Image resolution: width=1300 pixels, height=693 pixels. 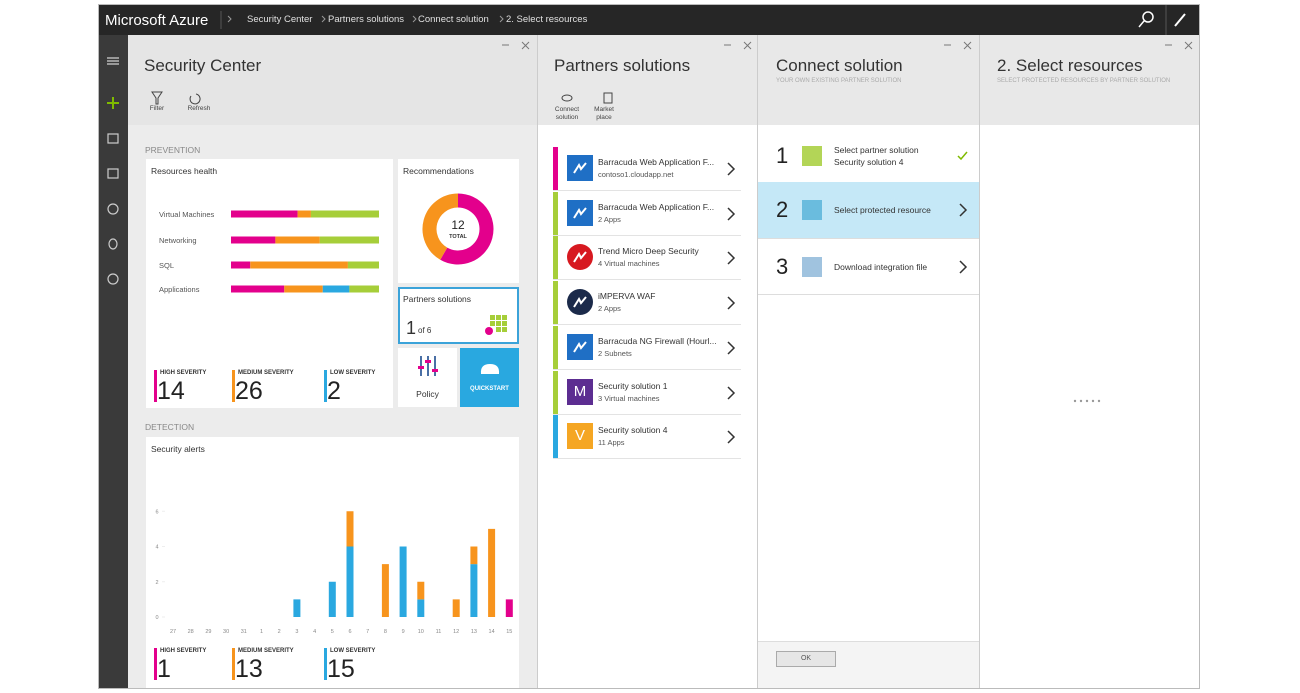 What do you see at coordinates (812, 267) in the screenshot?
I see `step-icon` at bounding box center [812, 267].